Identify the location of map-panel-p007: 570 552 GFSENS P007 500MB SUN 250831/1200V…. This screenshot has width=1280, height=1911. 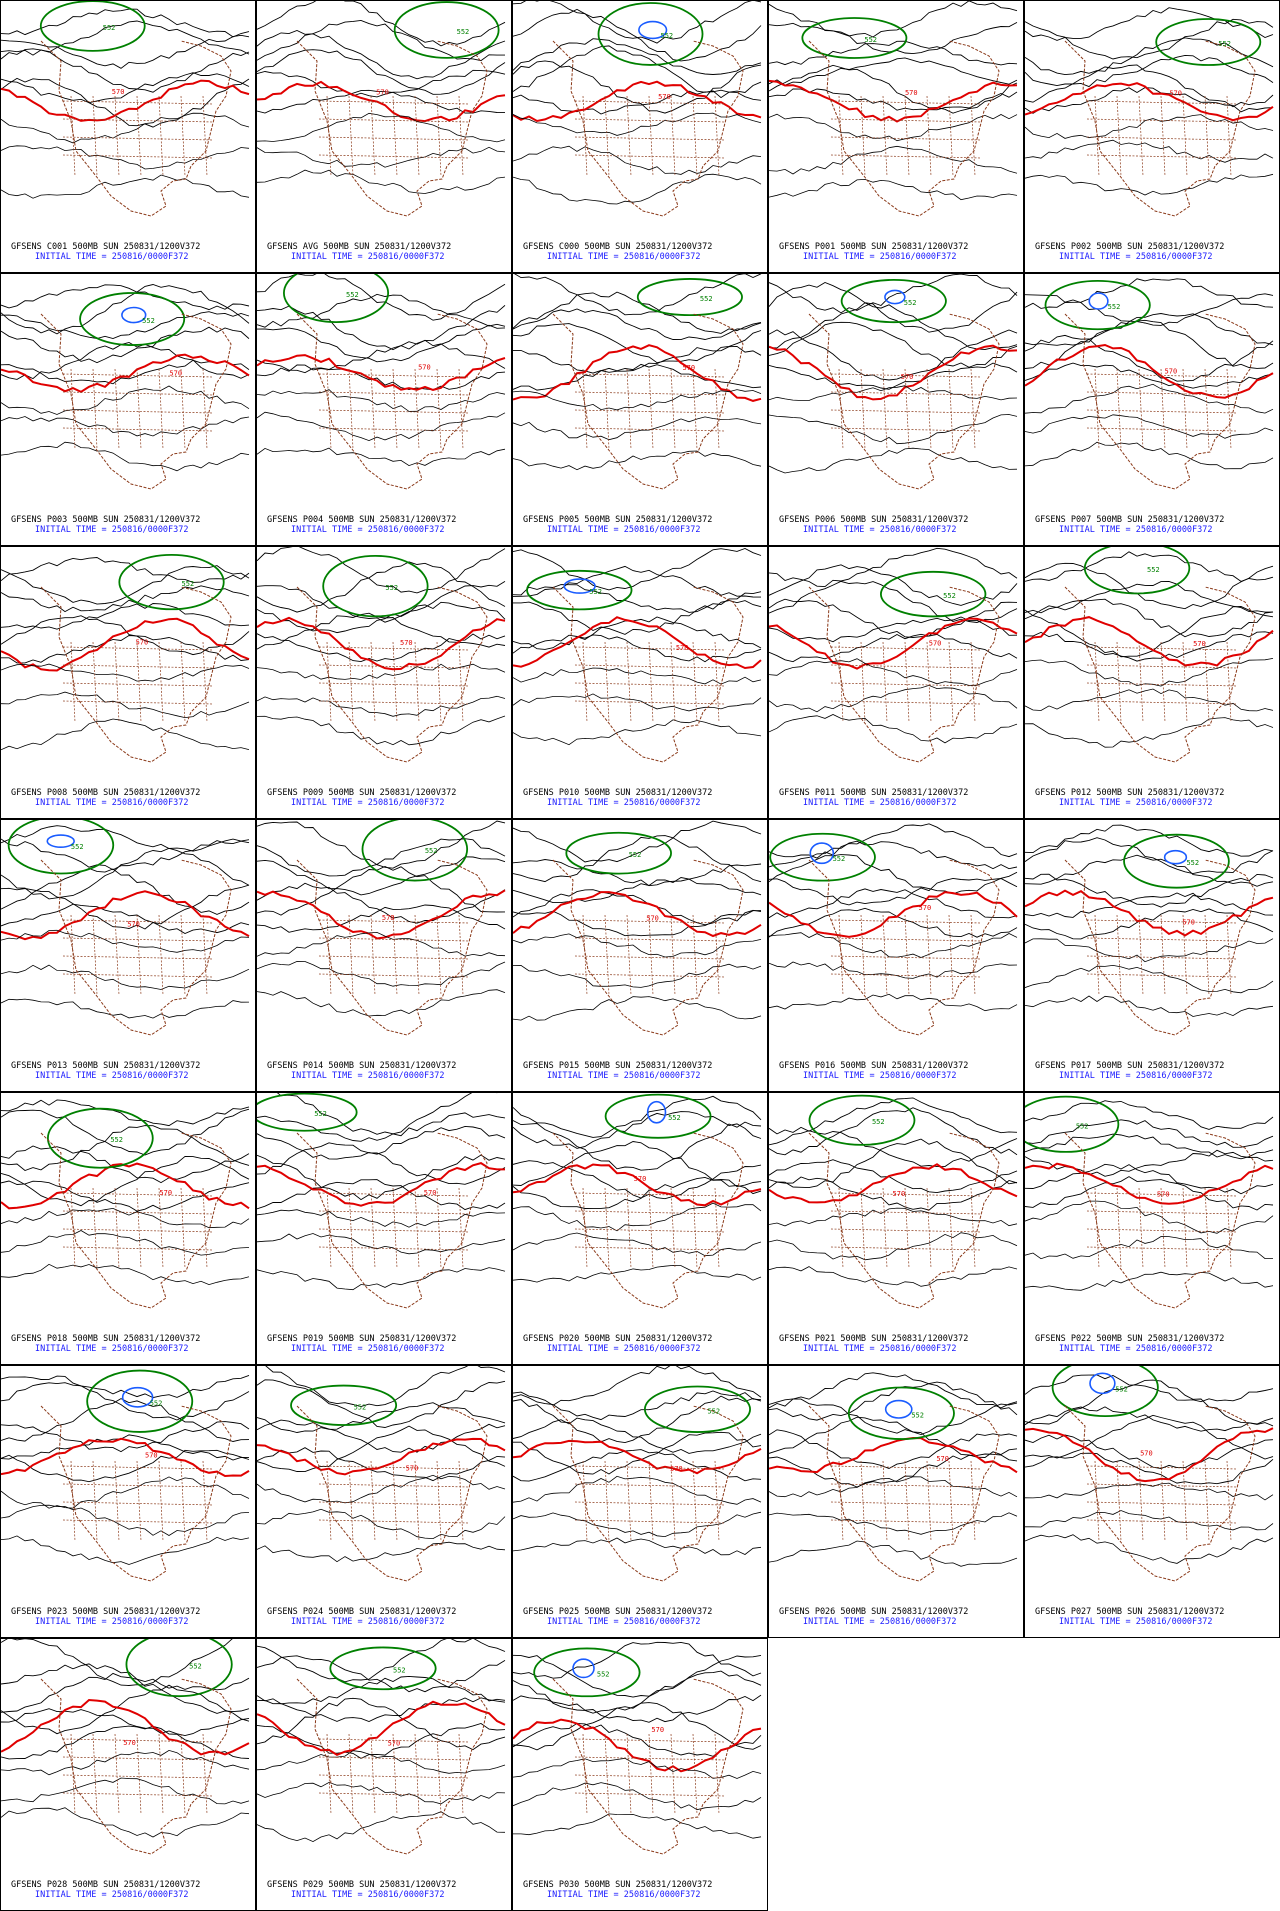
(1152, 409).